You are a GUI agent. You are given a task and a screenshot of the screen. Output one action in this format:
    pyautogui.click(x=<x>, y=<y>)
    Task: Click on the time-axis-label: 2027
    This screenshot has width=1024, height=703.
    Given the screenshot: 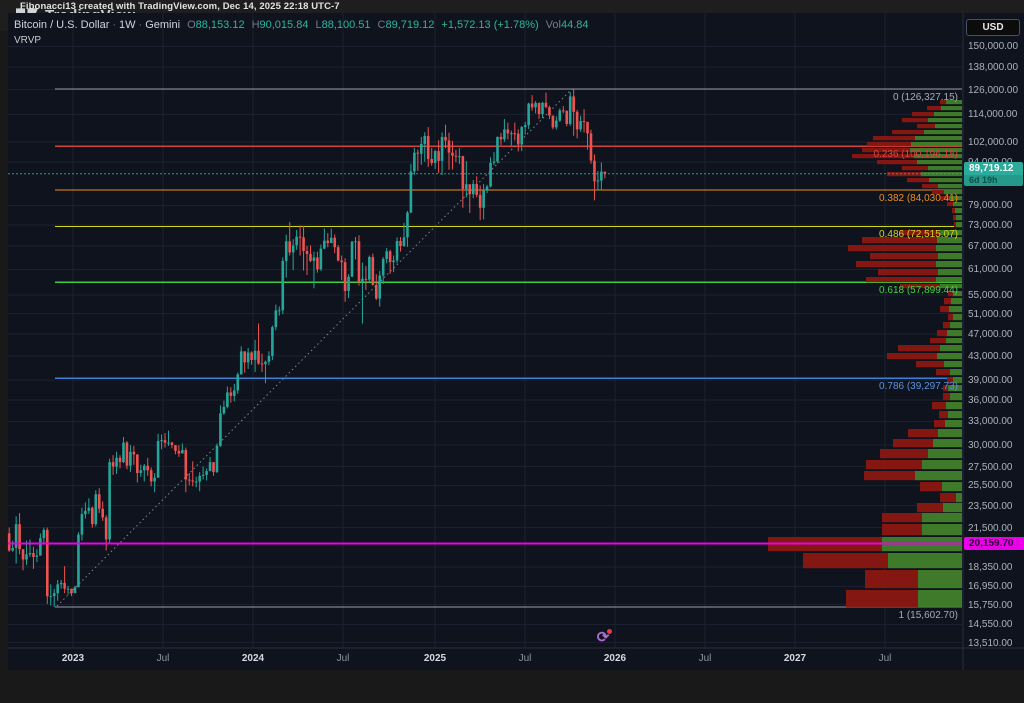 What is the action you would take?
    pyautogui.click(x=795, y=658)
    